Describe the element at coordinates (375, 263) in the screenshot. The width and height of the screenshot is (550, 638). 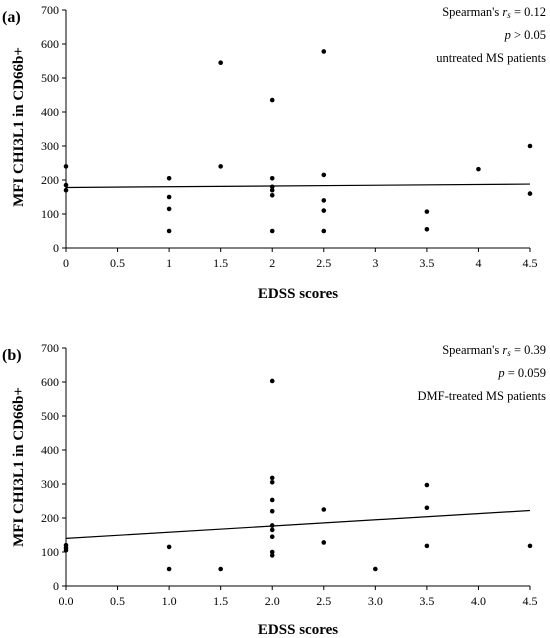
I see `x-tick-label: 3` at that location.